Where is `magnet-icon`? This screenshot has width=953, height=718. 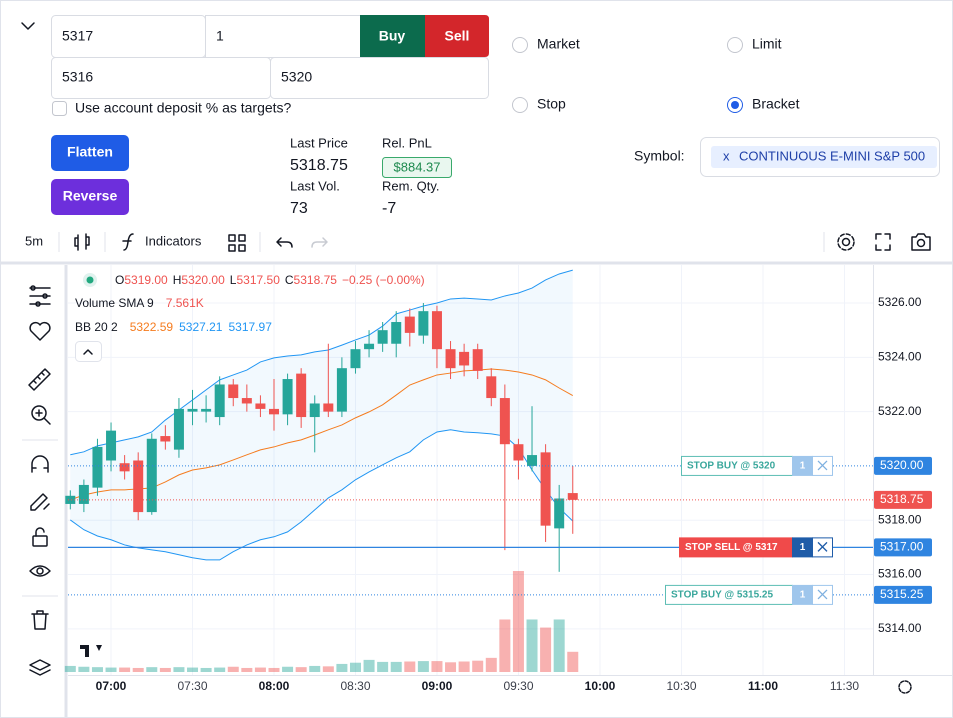
magnet-icon is located at coordinates (40, 464).